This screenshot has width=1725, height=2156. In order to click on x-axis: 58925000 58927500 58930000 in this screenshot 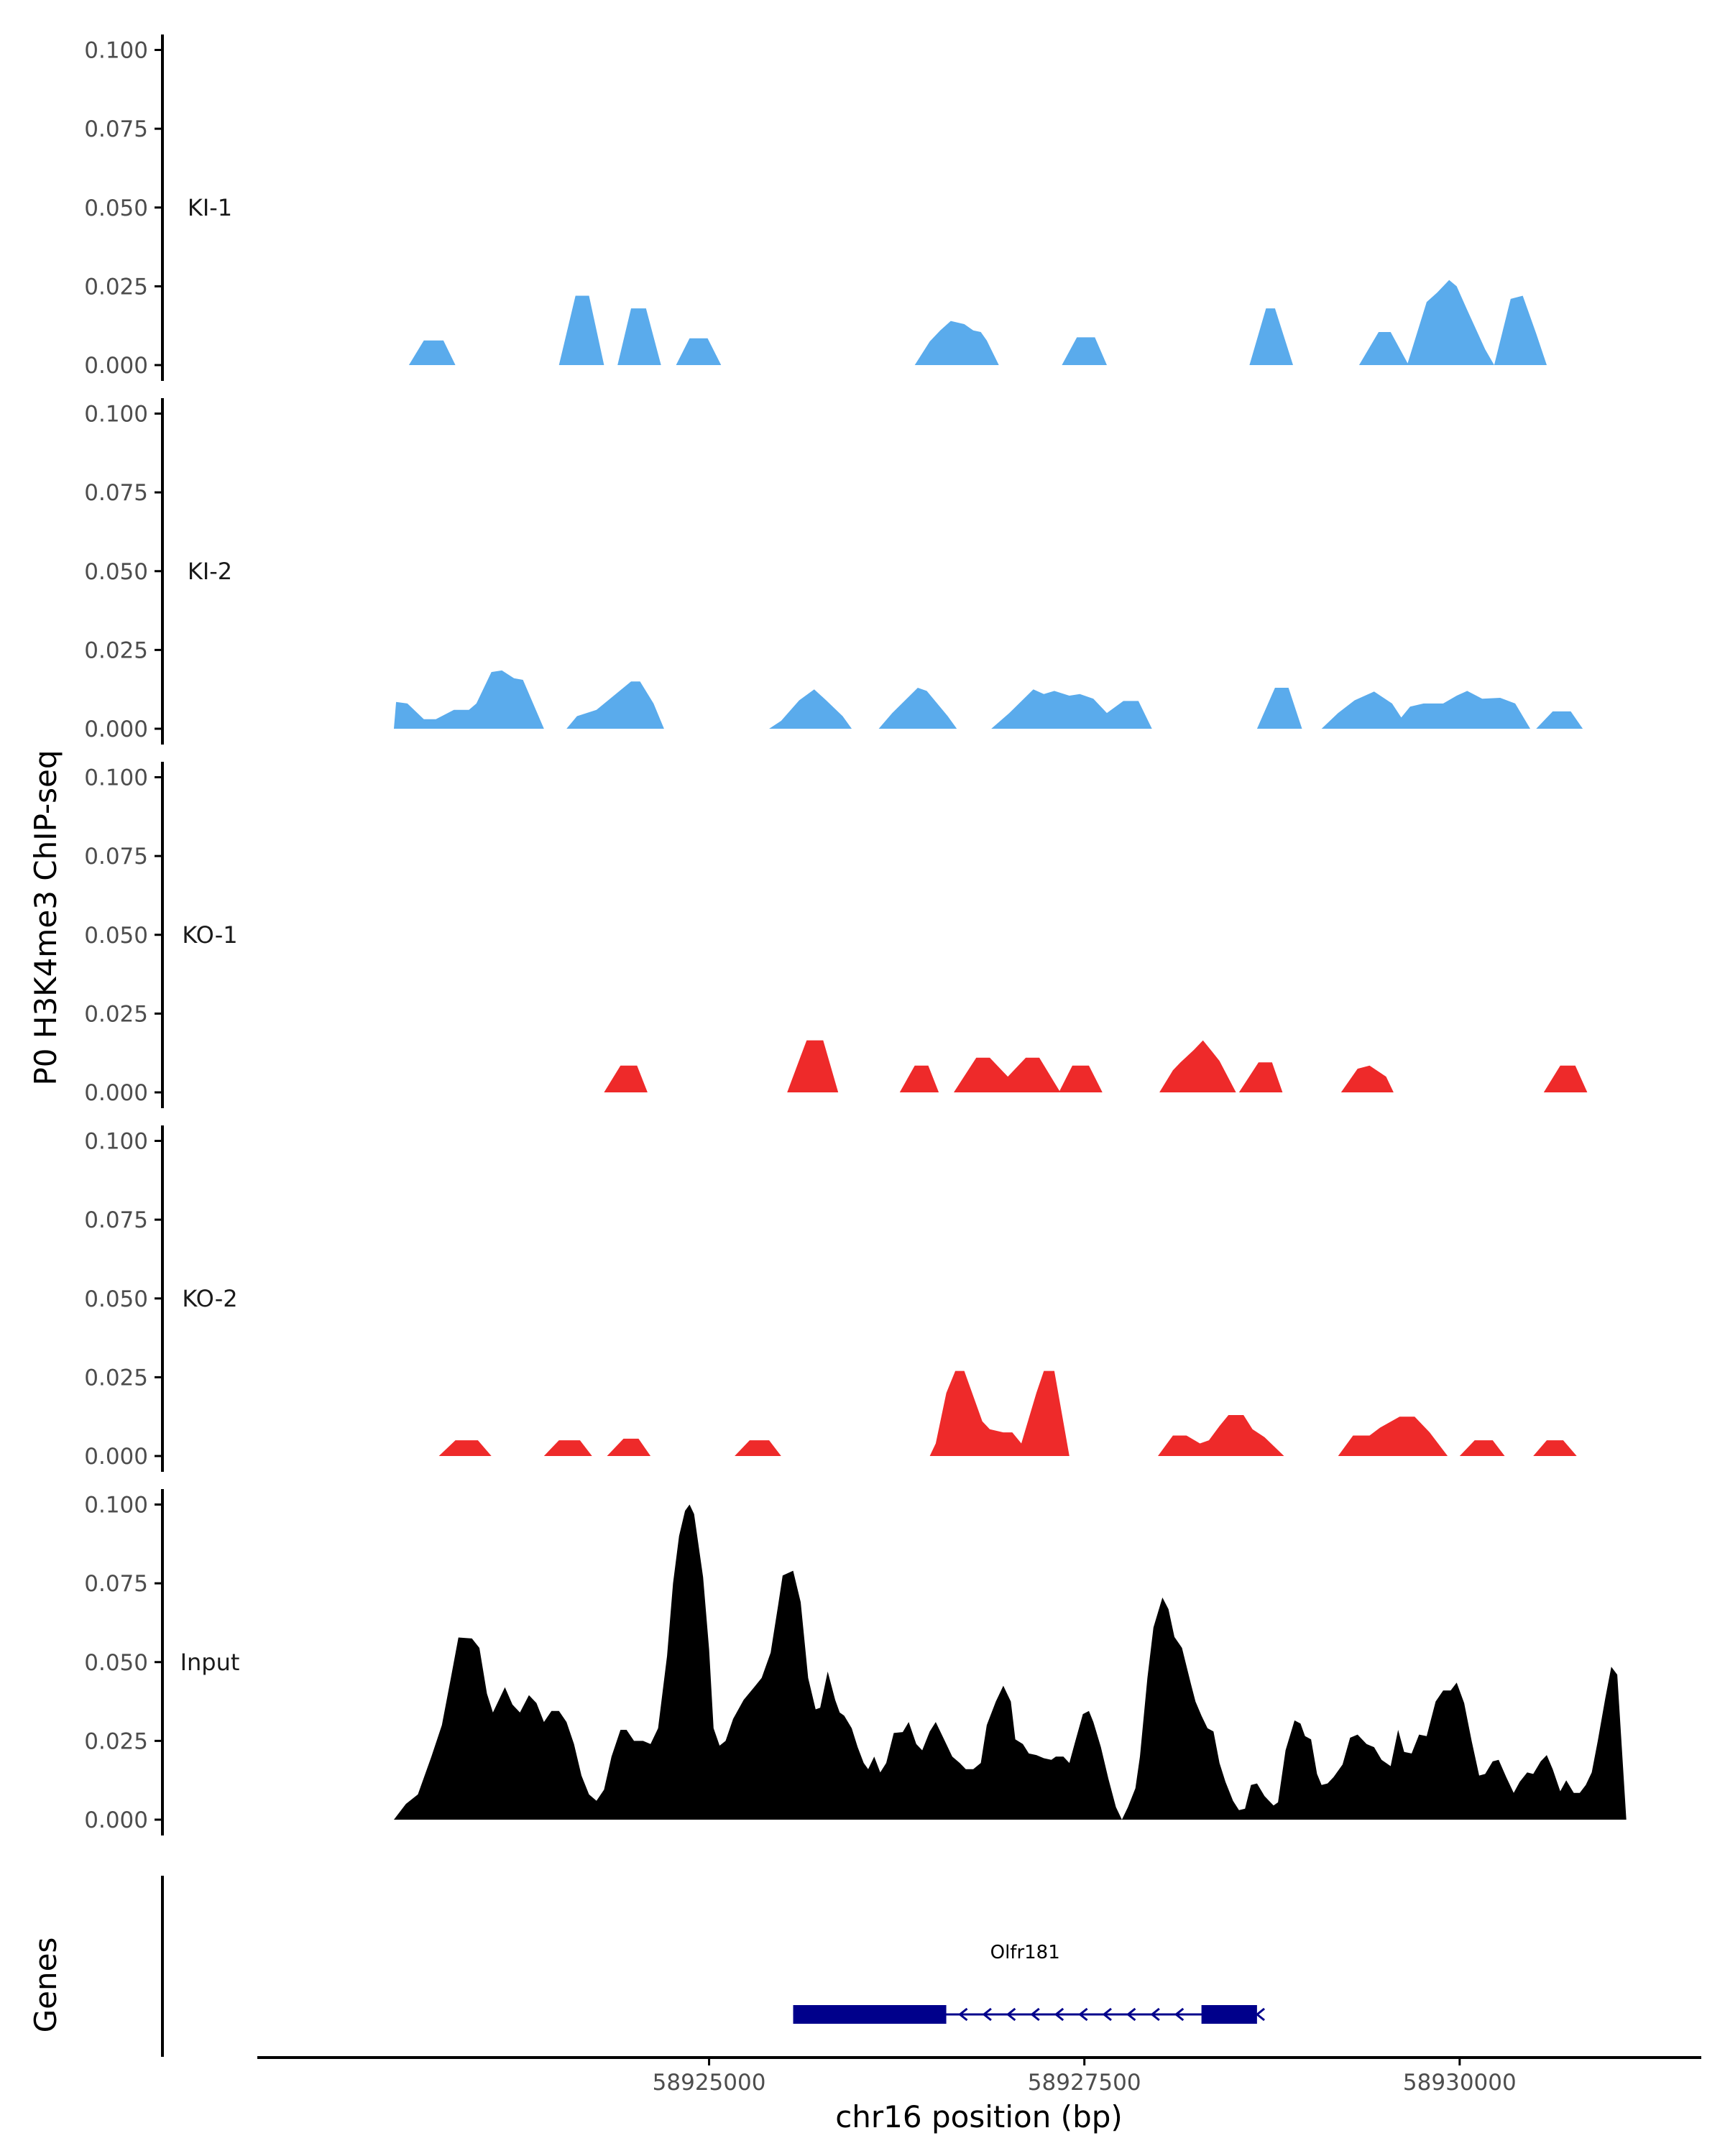, I will do `click(979, 2076)`.